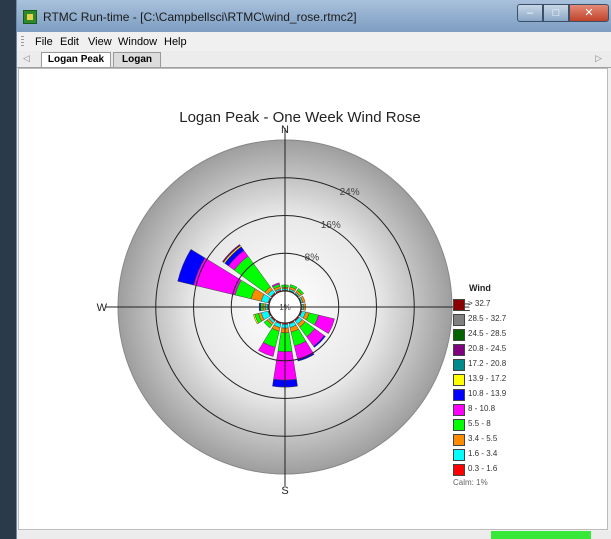 Image resolution: width=611 pixels, height=539 pixels. Describe the element at coordinates (175, 42) in the screenshot. I see `menu-help: Help` at that location.